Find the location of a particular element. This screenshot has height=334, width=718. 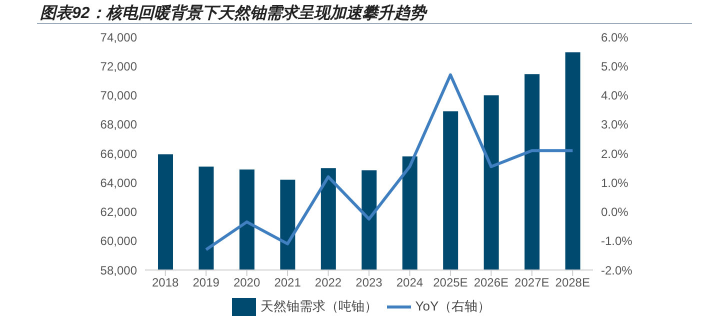

x-tick-label: 2021 is located at coordinates (288, 283).